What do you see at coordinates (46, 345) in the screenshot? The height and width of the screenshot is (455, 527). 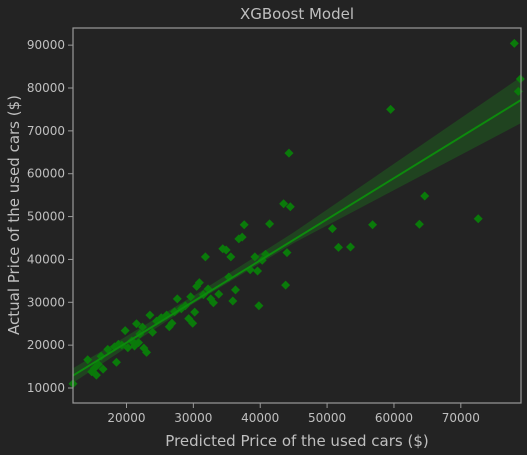 I see `y-tick-label: 20000` at bounding box center [46, 345].